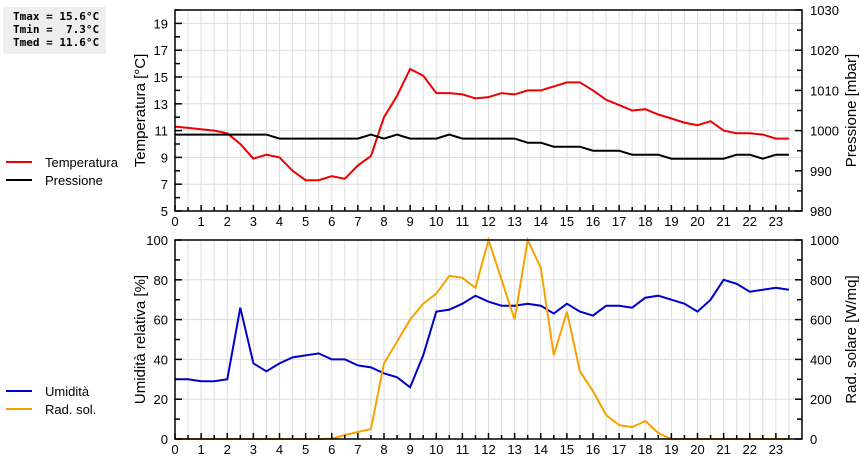 This screenshot has width=860, height=460. Describe the element at coordinates (56, 42) in the screenshot. I see `tmed-text: Tmed = 11.6°C` at that location.